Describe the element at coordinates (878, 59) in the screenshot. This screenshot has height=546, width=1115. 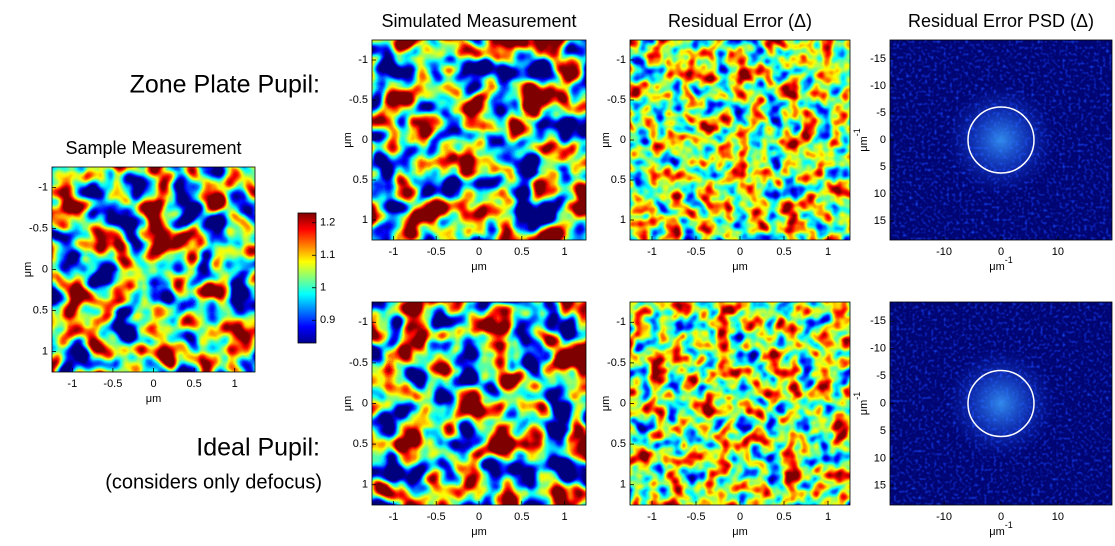
I see `y-tick-label: -15` at that location.